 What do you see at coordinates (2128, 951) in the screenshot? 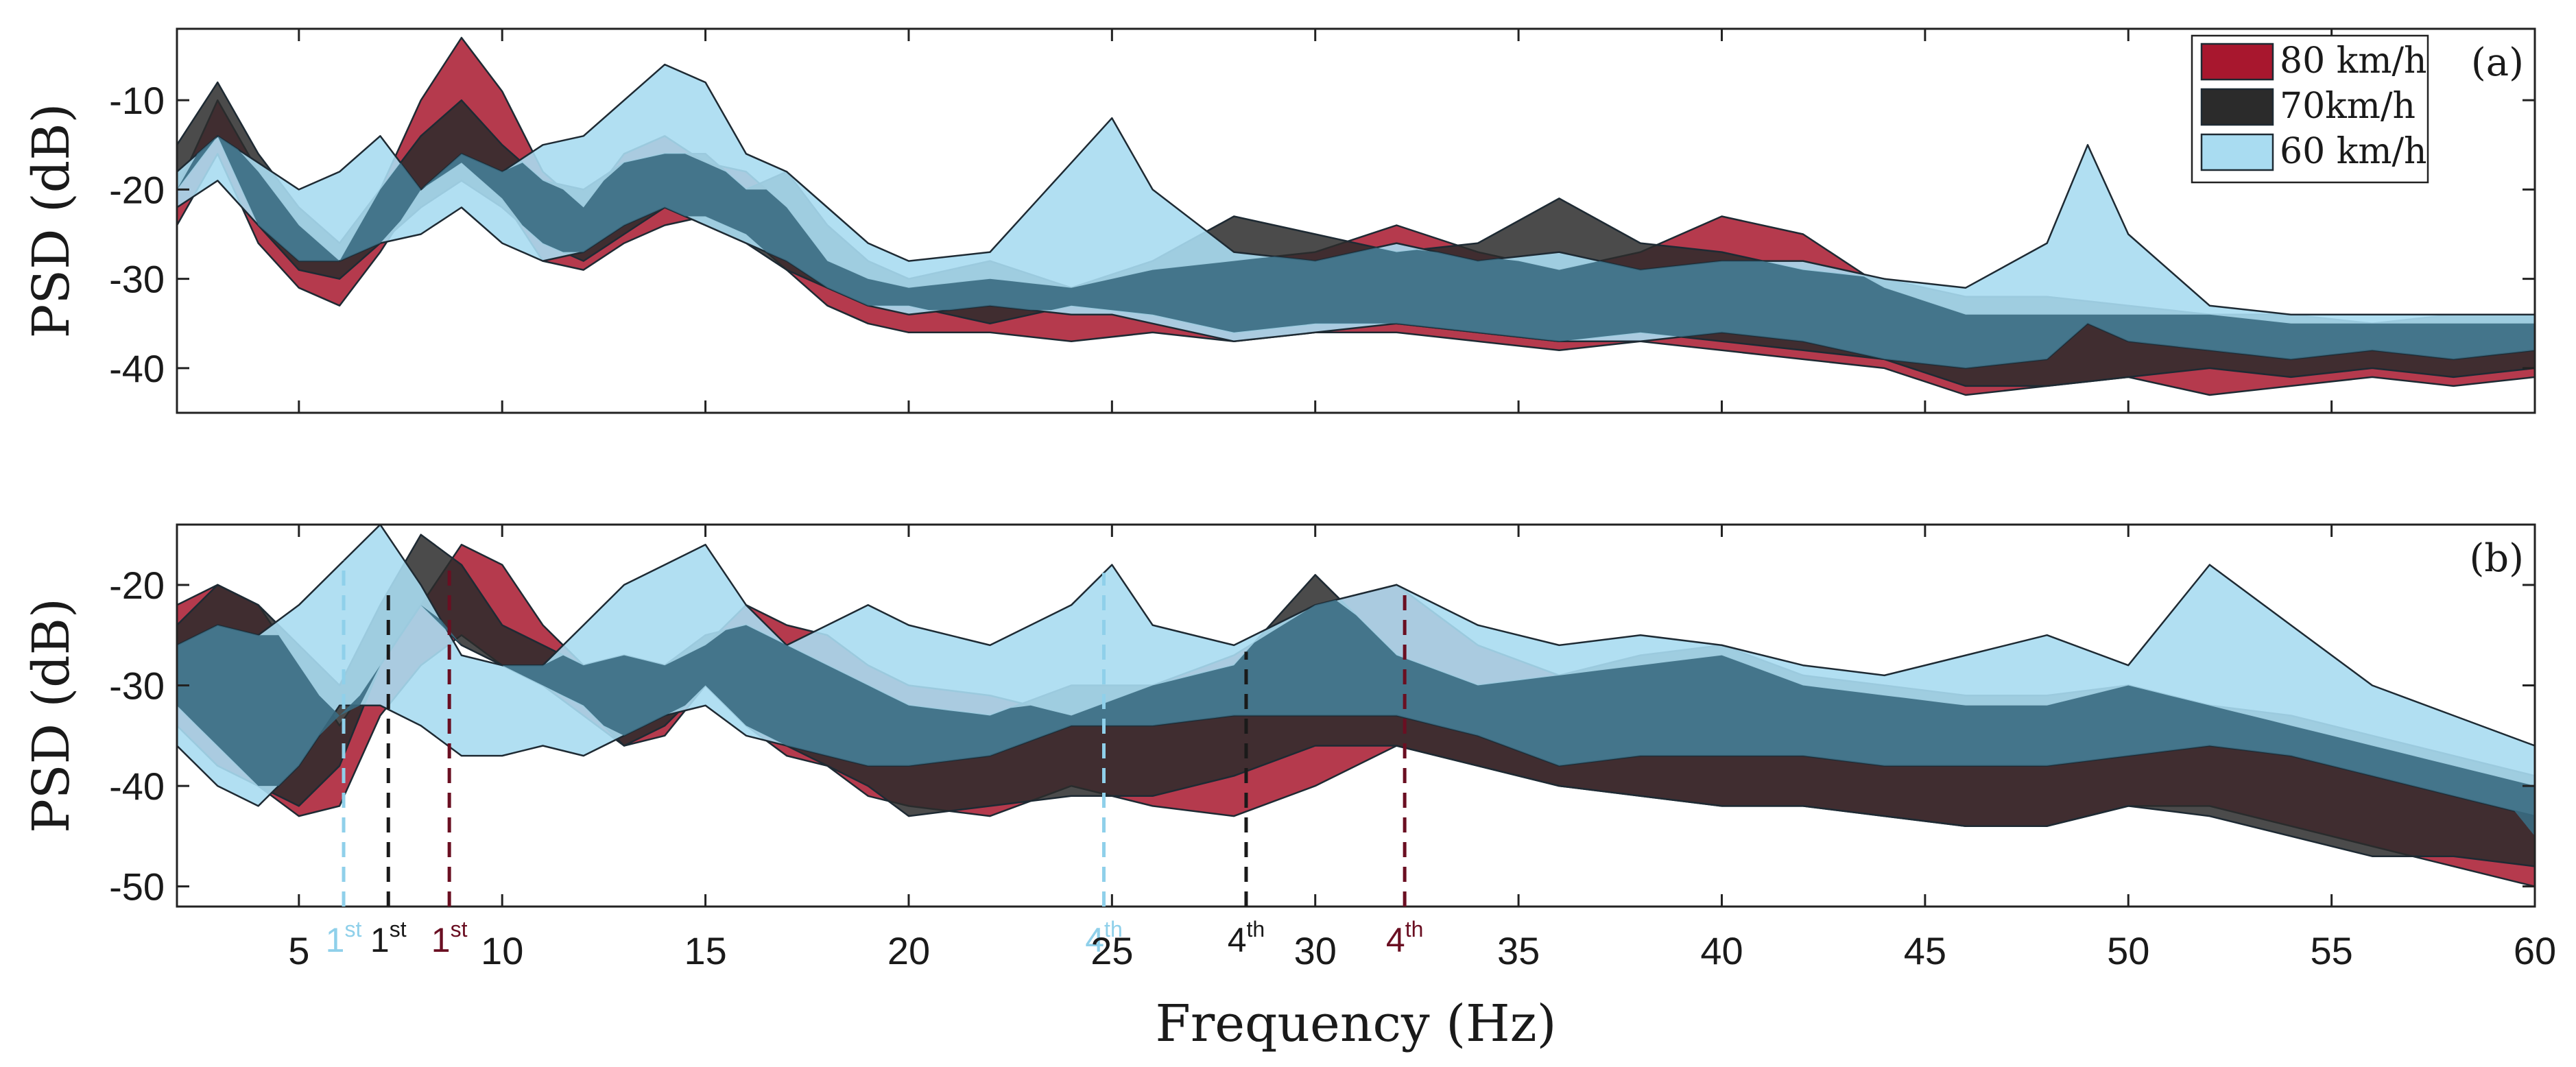
I see `x-tick-label: 50` at bounding box center [2128, 951].